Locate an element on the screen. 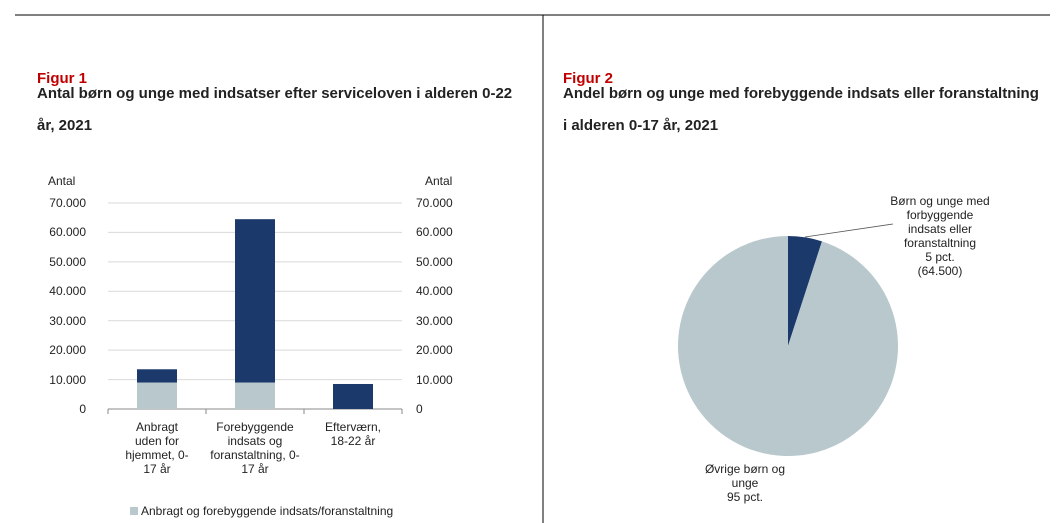 The height and width of the screenshot is (523, 1064). leader-line is located at coordinates (849, 230).